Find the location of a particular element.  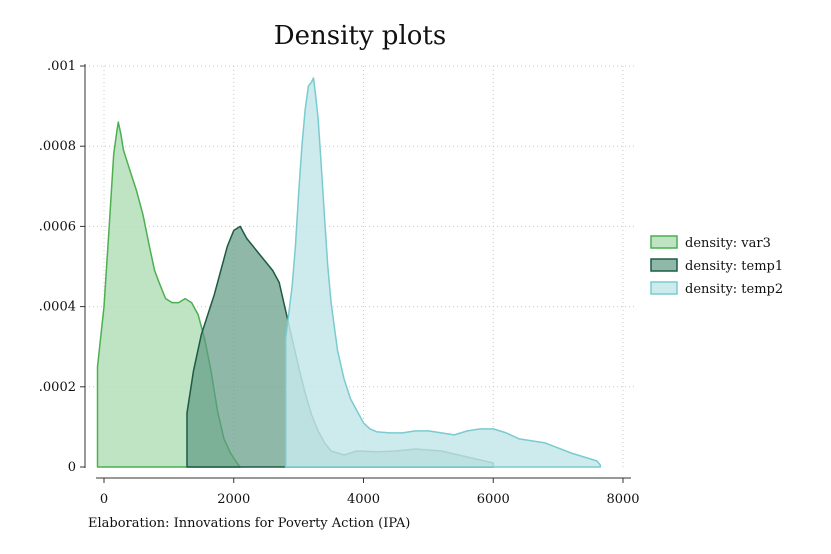

legend-label: density: temp1 is located at coordinates (734, 266).